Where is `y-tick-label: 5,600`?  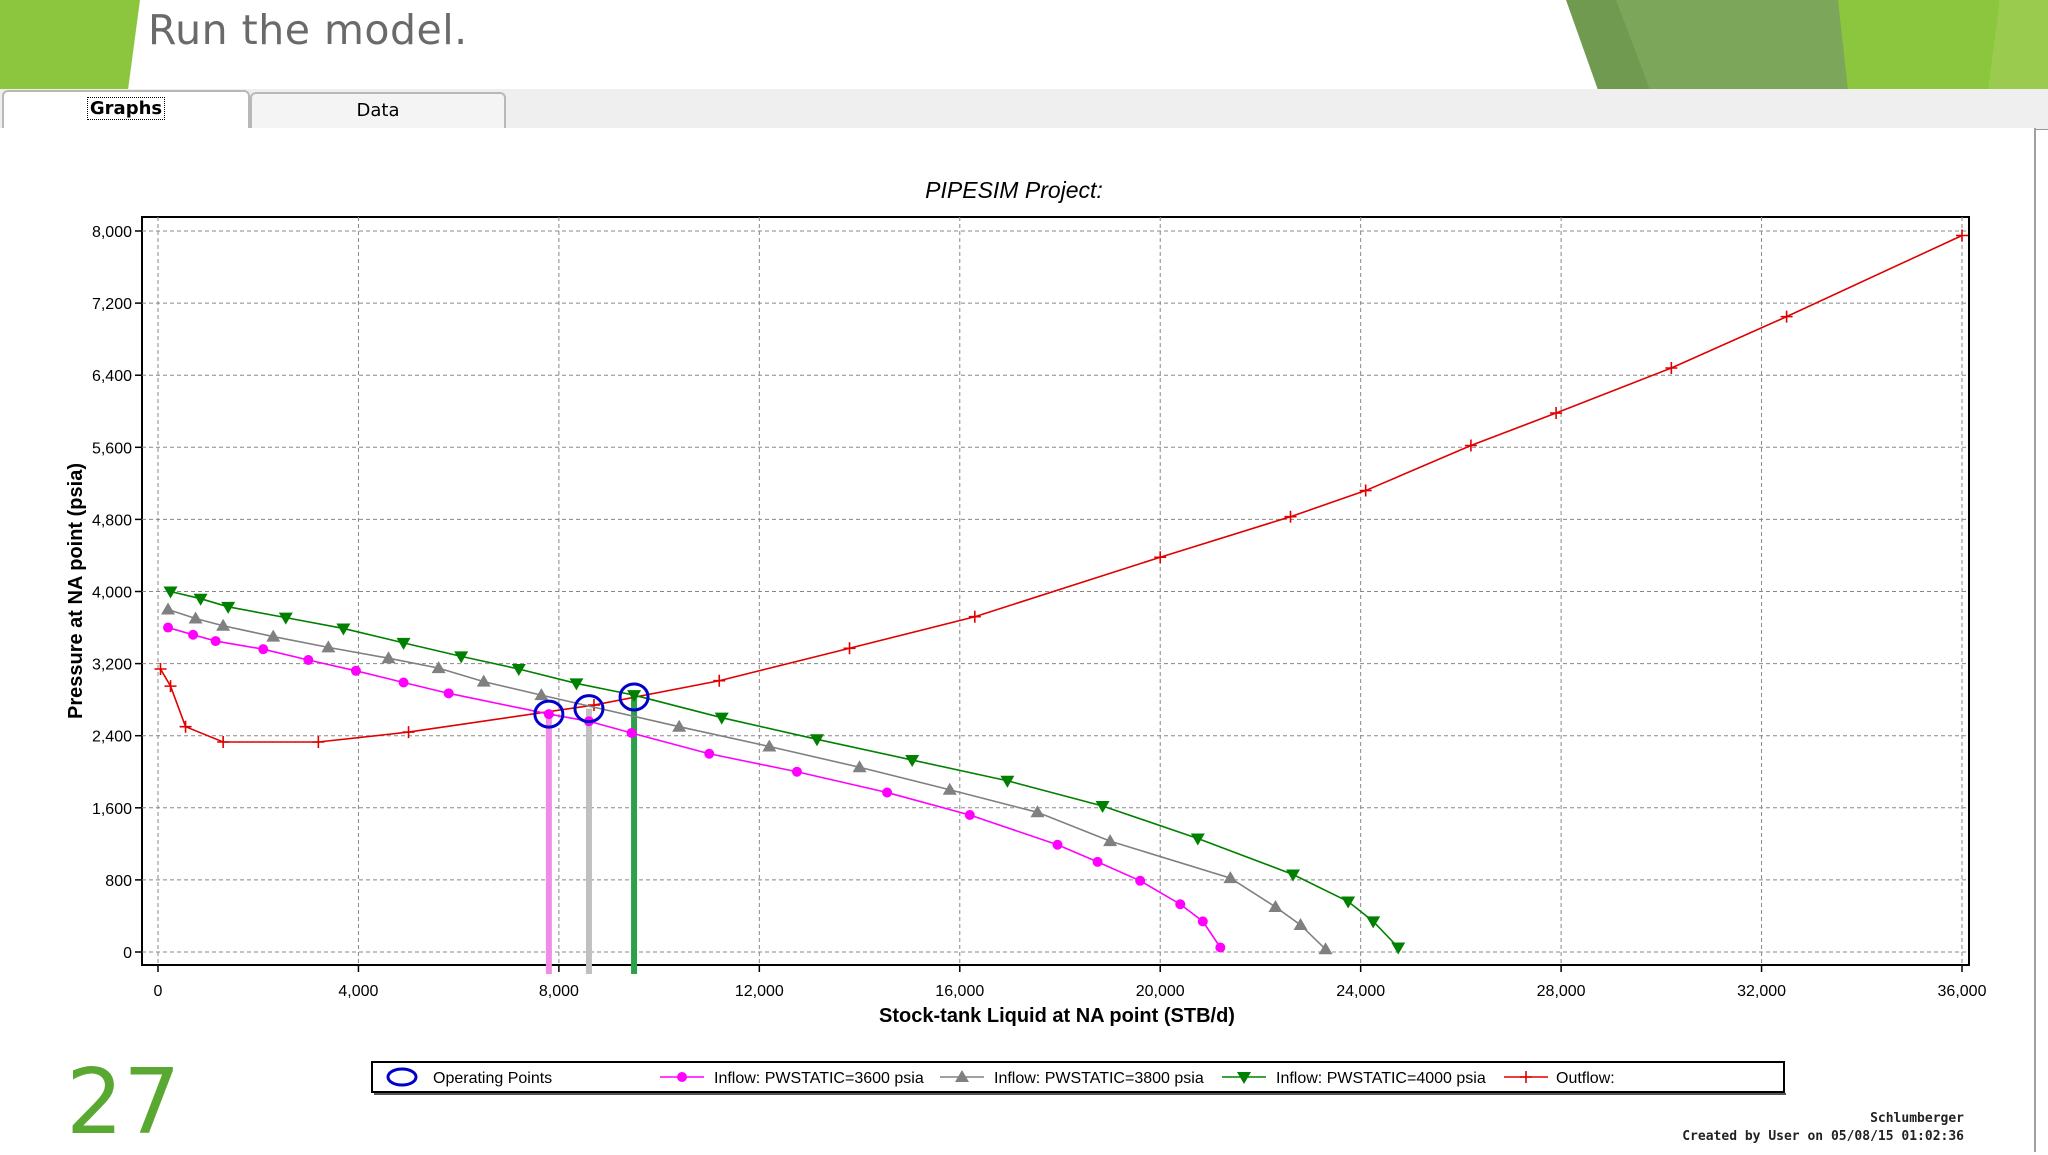 y-tick-label: 5,600 is located at coordinates (112, 448).